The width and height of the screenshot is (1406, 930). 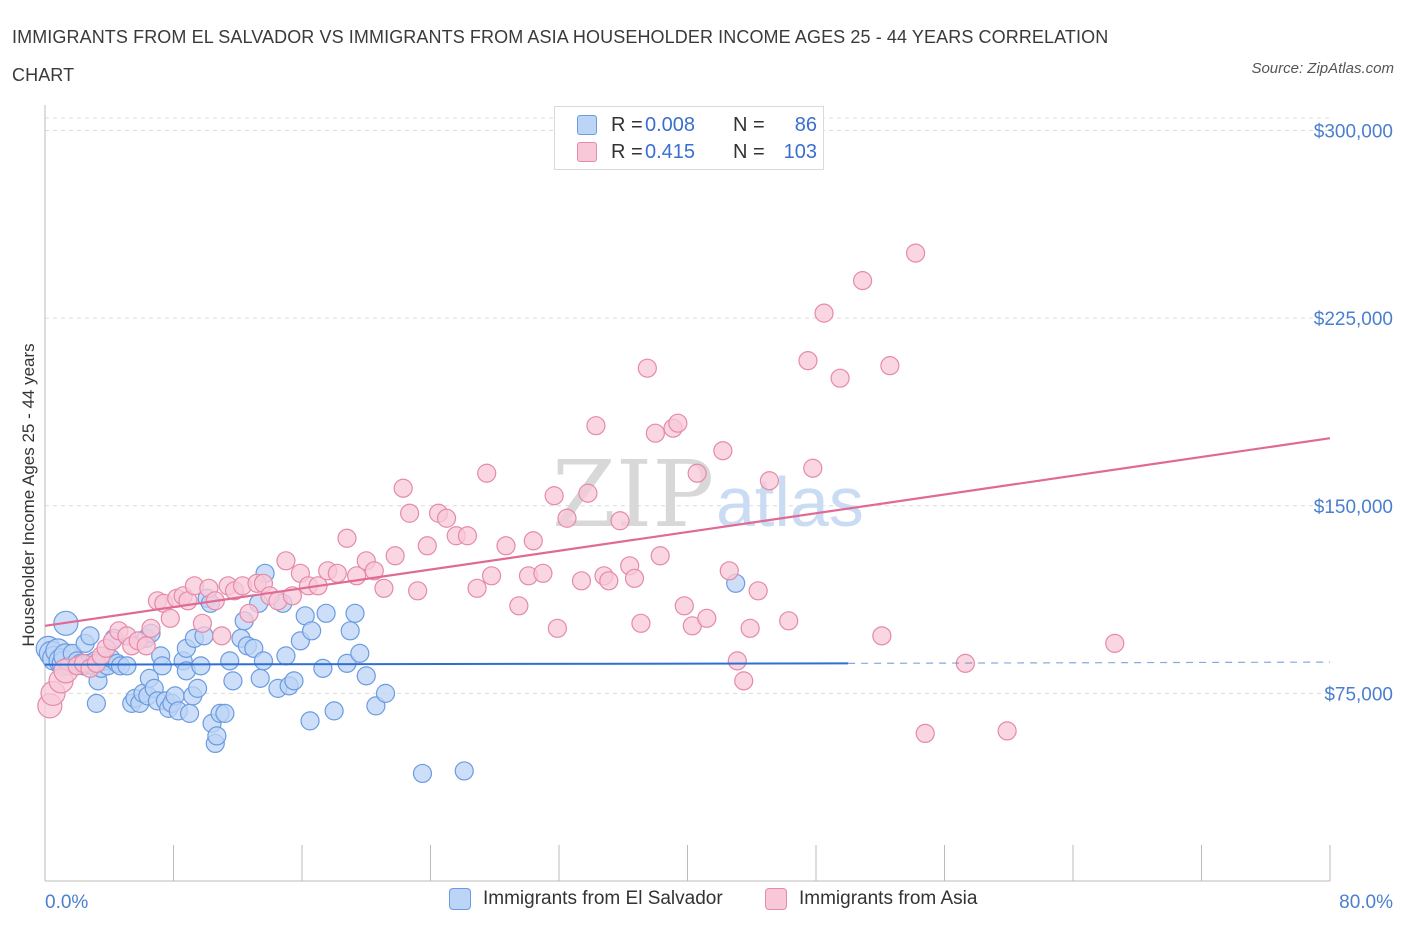 What do you see at coordinates (587, 125) in the screenshot?
I see `legend-swatch-blue` at bounding box center [587, 125].